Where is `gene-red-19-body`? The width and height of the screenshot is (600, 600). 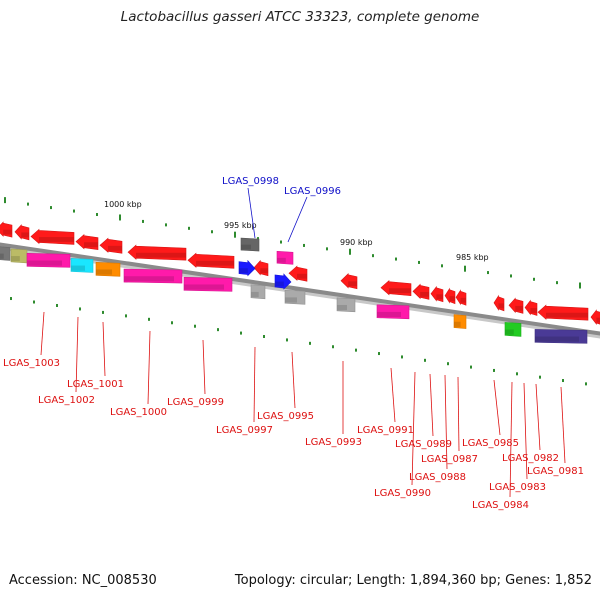
gene-red-19-body is located at coordinates (595, 317).